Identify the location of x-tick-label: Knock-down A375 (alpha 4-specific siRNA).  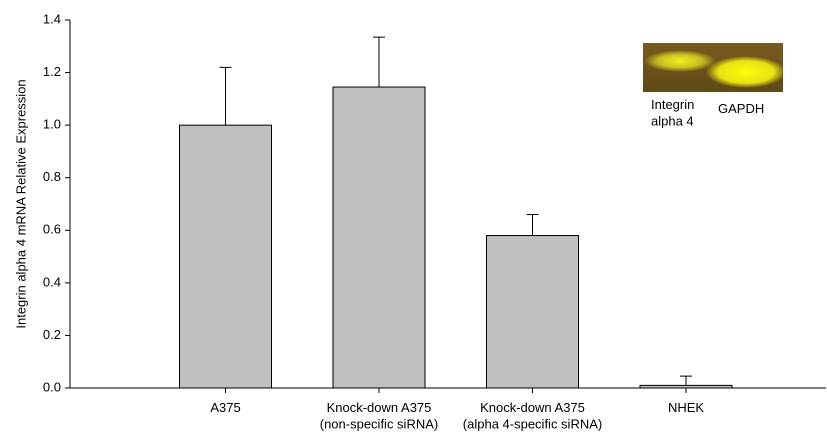
(532, 415).